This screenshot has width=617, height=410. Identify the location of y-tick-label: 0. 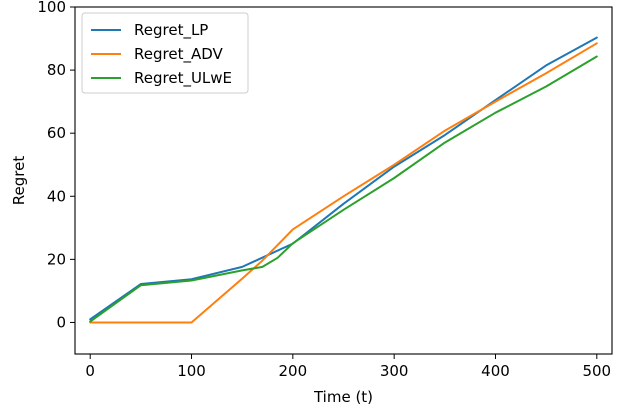
(61, 322).